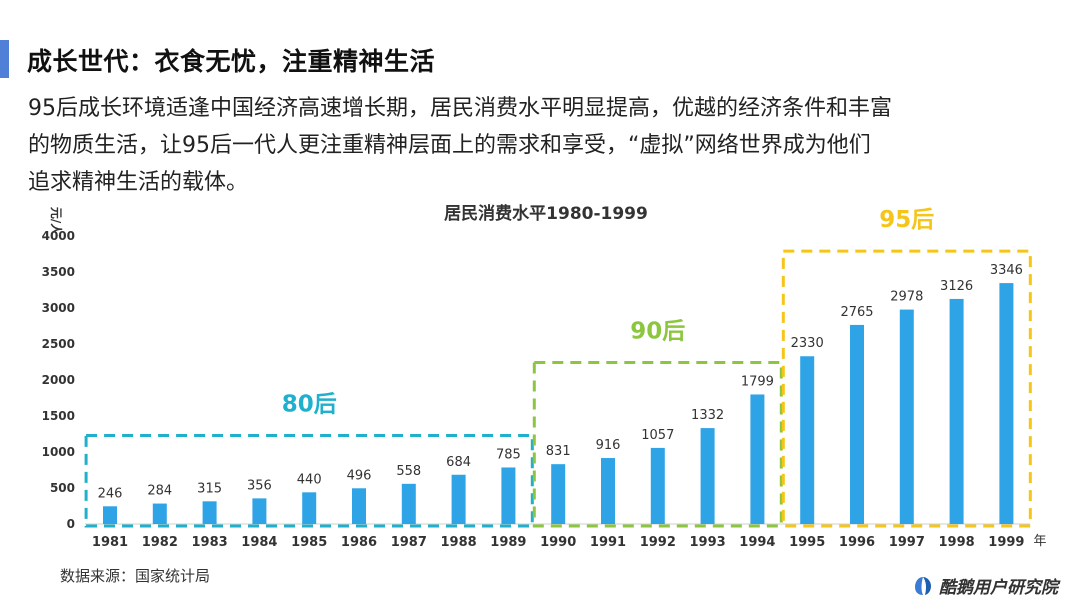 The image size is (1080, 608). Describe the element at coordinates (135, 576) in the screenshot. I see `data-source-note: 数据来源：国家统计局` at that location.